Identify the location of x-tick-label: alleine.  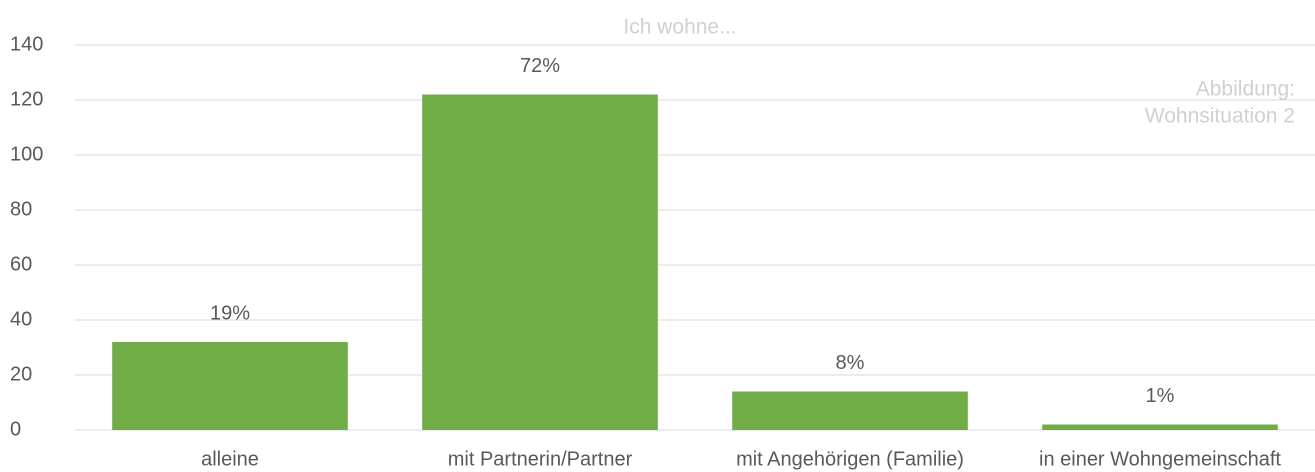
(230, 459).